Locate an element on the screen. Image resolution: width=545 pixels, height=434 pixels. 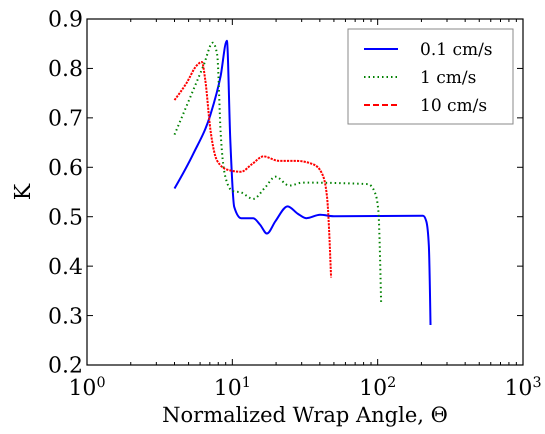
x-axis-title: Normalized Wrap Angle, Θ is located at coordinates (305, 415).